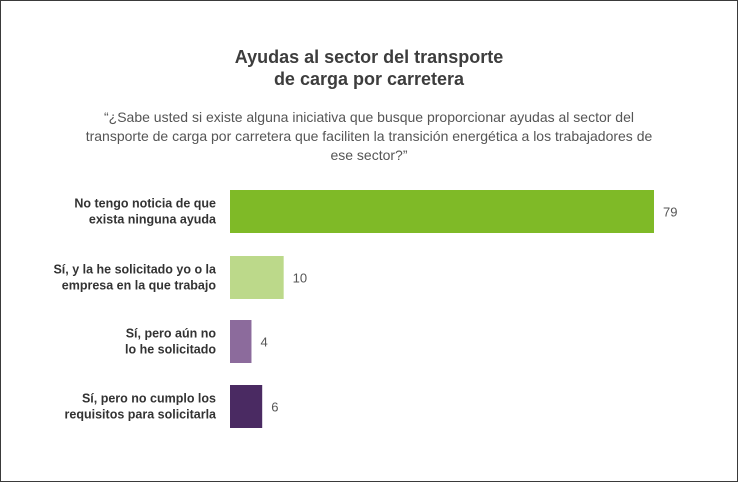 The image size is (738, 482). Describe the element at coordinates (170, 350) in the screenshot. I see `category-label-3-line-2: lo he solicitado` at that location.